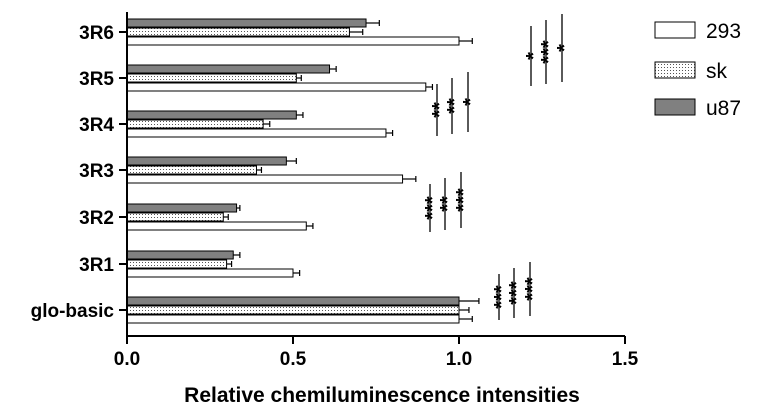 This screenshot has height=414, width=760. Describe the element at coordinates (723, 108) in the screenshot. I see `legend-label: u87` at that location.